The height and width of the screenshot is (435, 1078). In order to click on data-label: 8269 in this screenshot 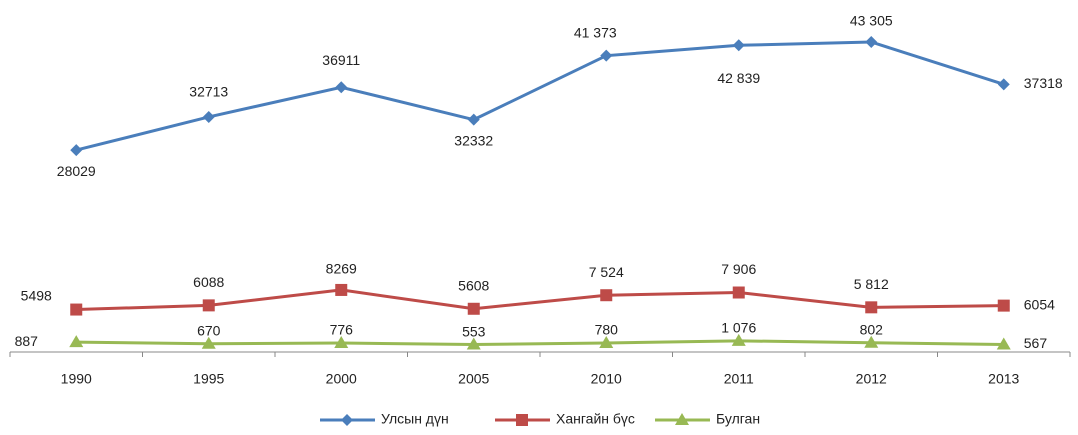, I will do `click(341, 269)`.